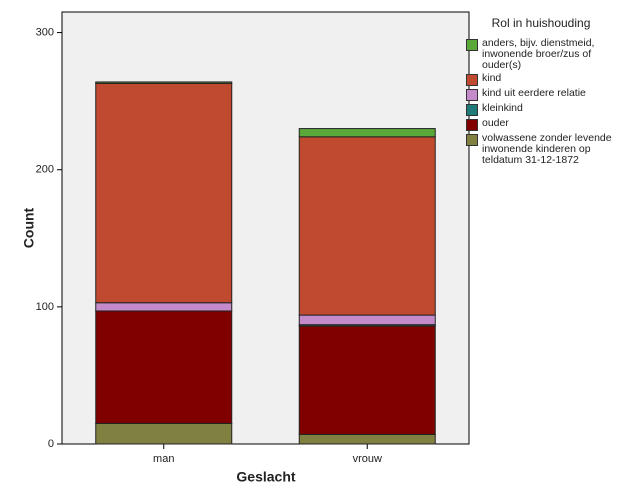 The image size is (625, 500). What do you see at coordinates (45, 307) in the screenshot?
I see `y-tick-label: 100` at bounding box center [45, 307].